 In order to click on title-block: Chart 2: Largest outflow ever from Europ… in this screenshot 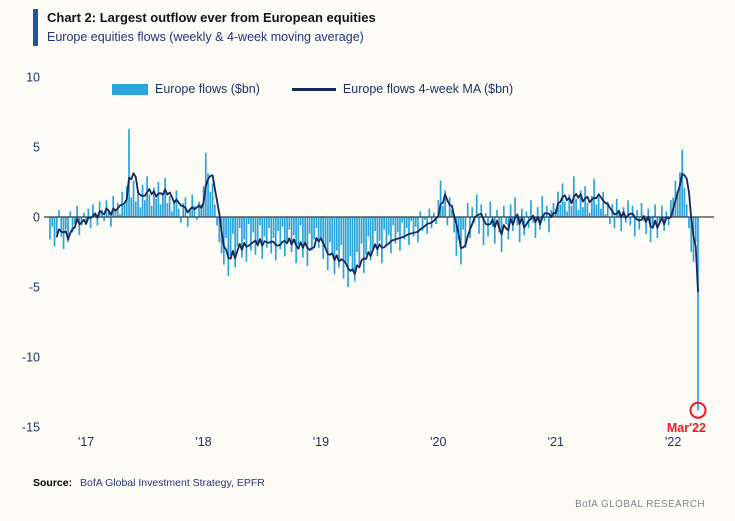, I will do `click(211, 27)`.